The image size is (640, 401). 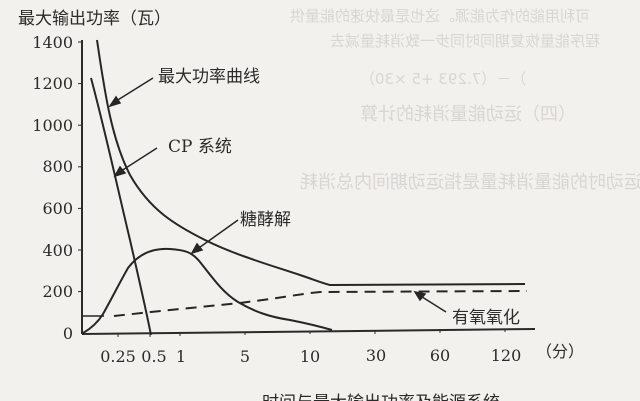 I want to click on cp-system-curve, so click(x=121, y=206).